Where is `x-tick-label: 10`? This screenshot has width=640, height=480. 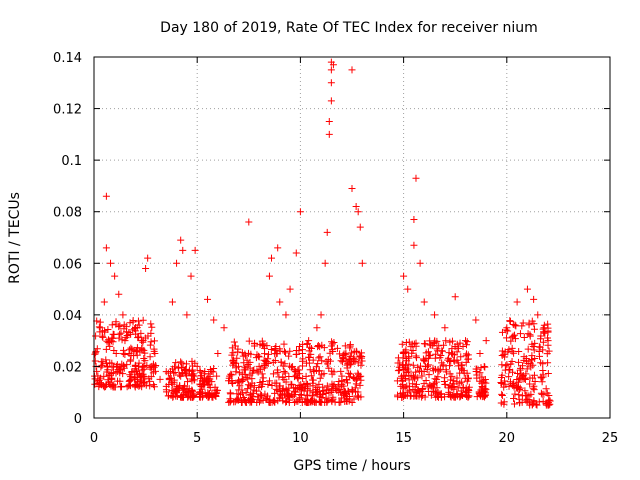 x-tick-label: 10 is located at coordinates (300, 438).